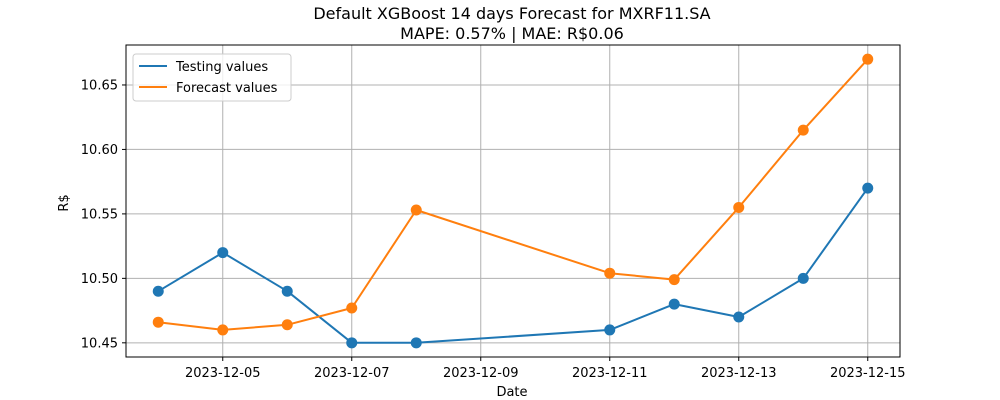 The width and height of the screenshot is (1000, 400). Describe the element at coordinates (99, 150) in the screenshot. I see `y-tick-label: 10.60` at that location.